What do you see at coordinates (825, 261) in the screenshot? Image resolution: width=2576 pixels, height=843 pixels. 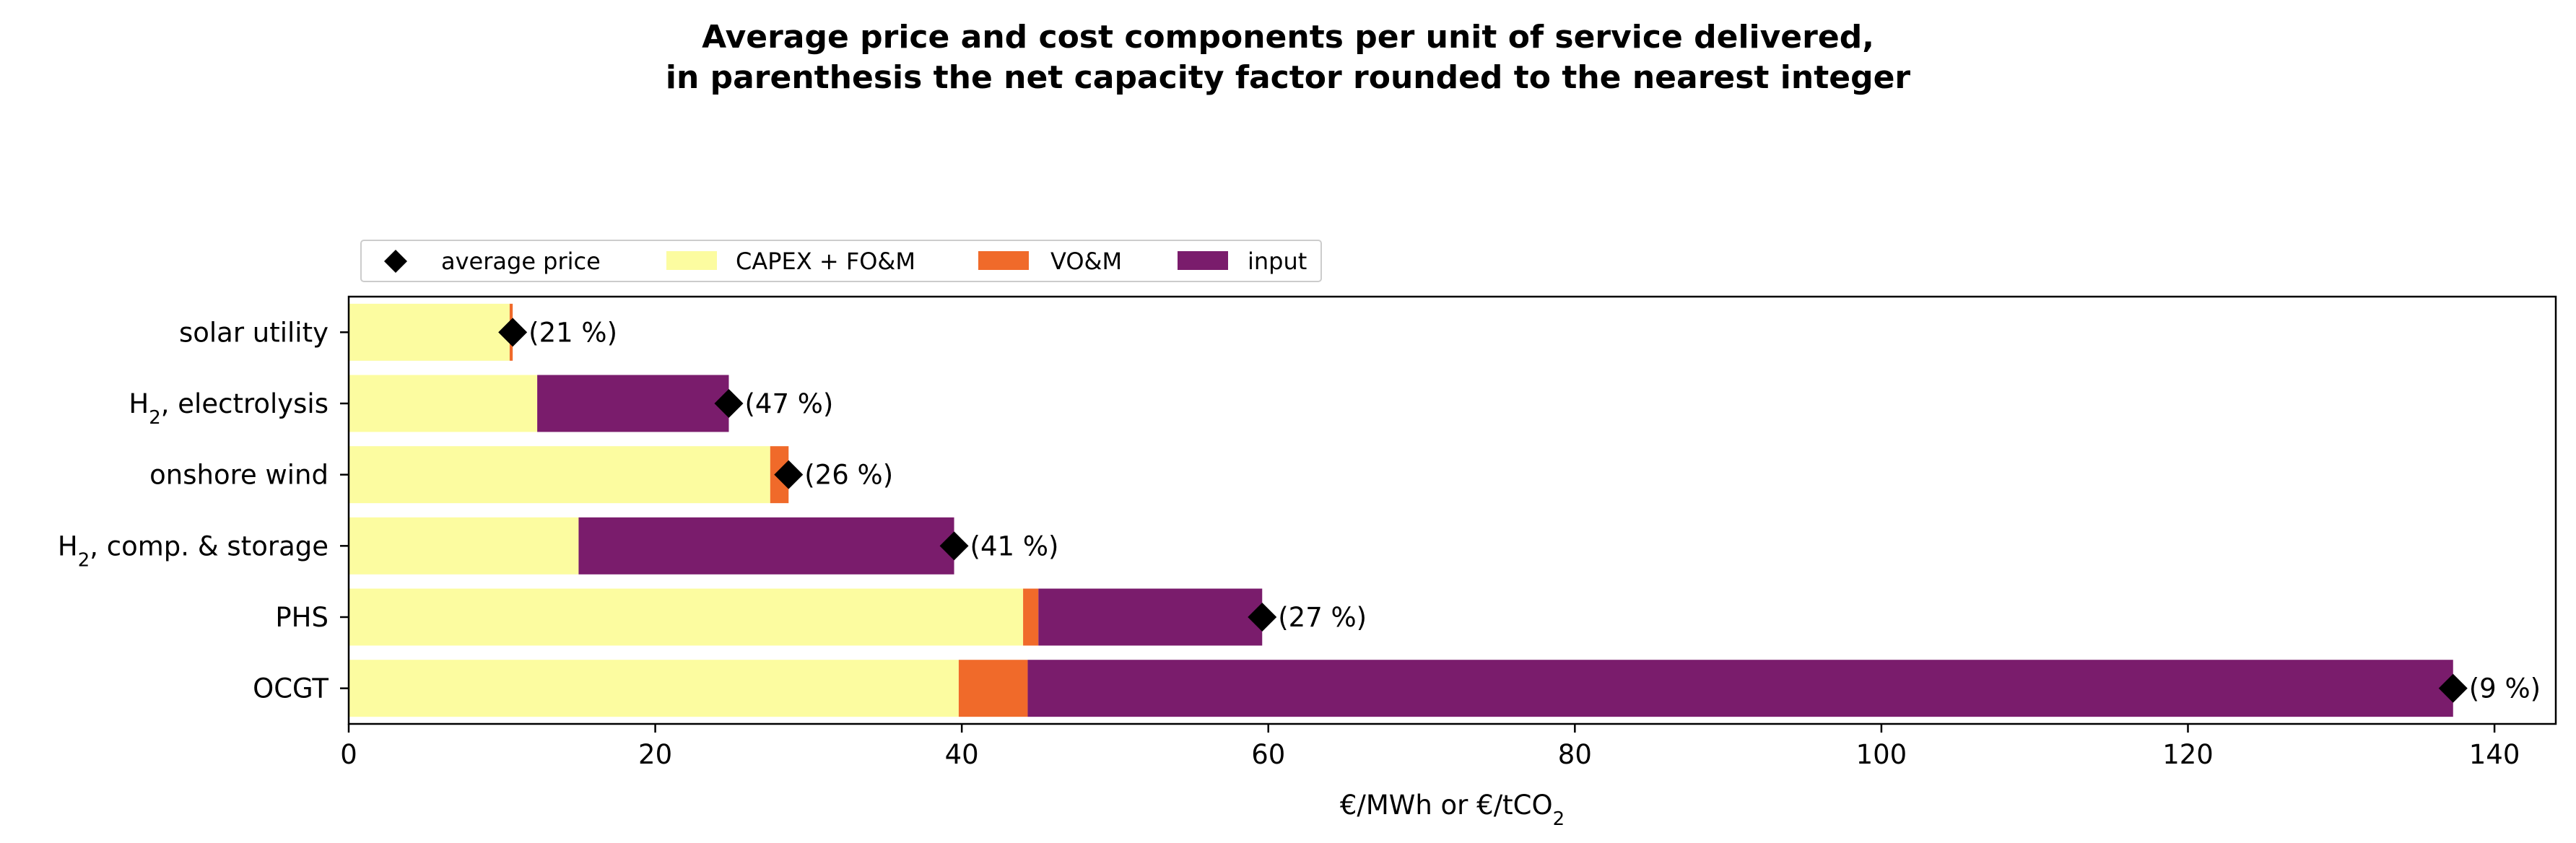 I see `legend-label: CAPEX + FO&M` at bounding box center [825, 261].